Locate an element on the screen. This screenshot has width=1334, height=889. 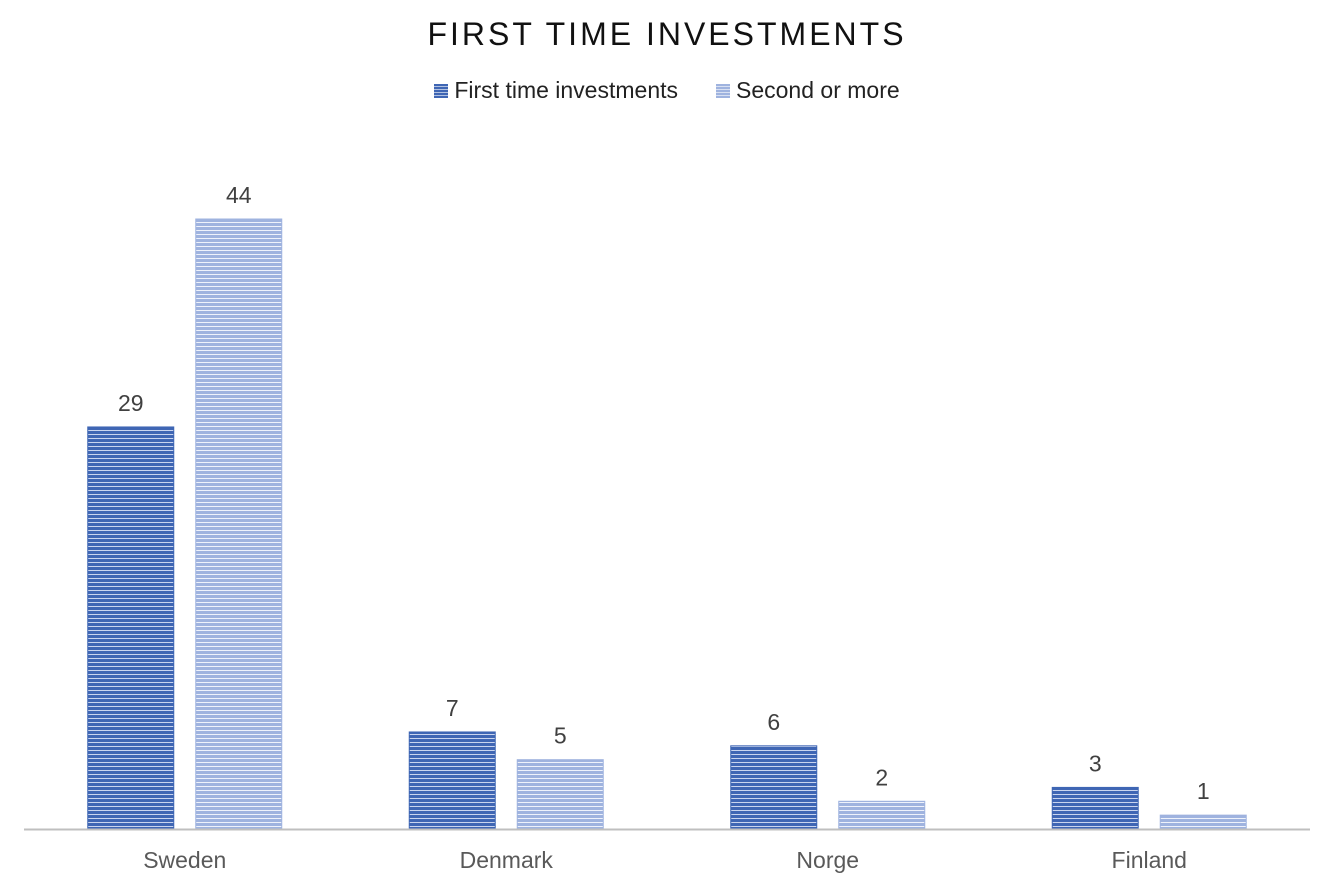
data-label-norge-series-1: 6 is located at coordinates (773, 722).